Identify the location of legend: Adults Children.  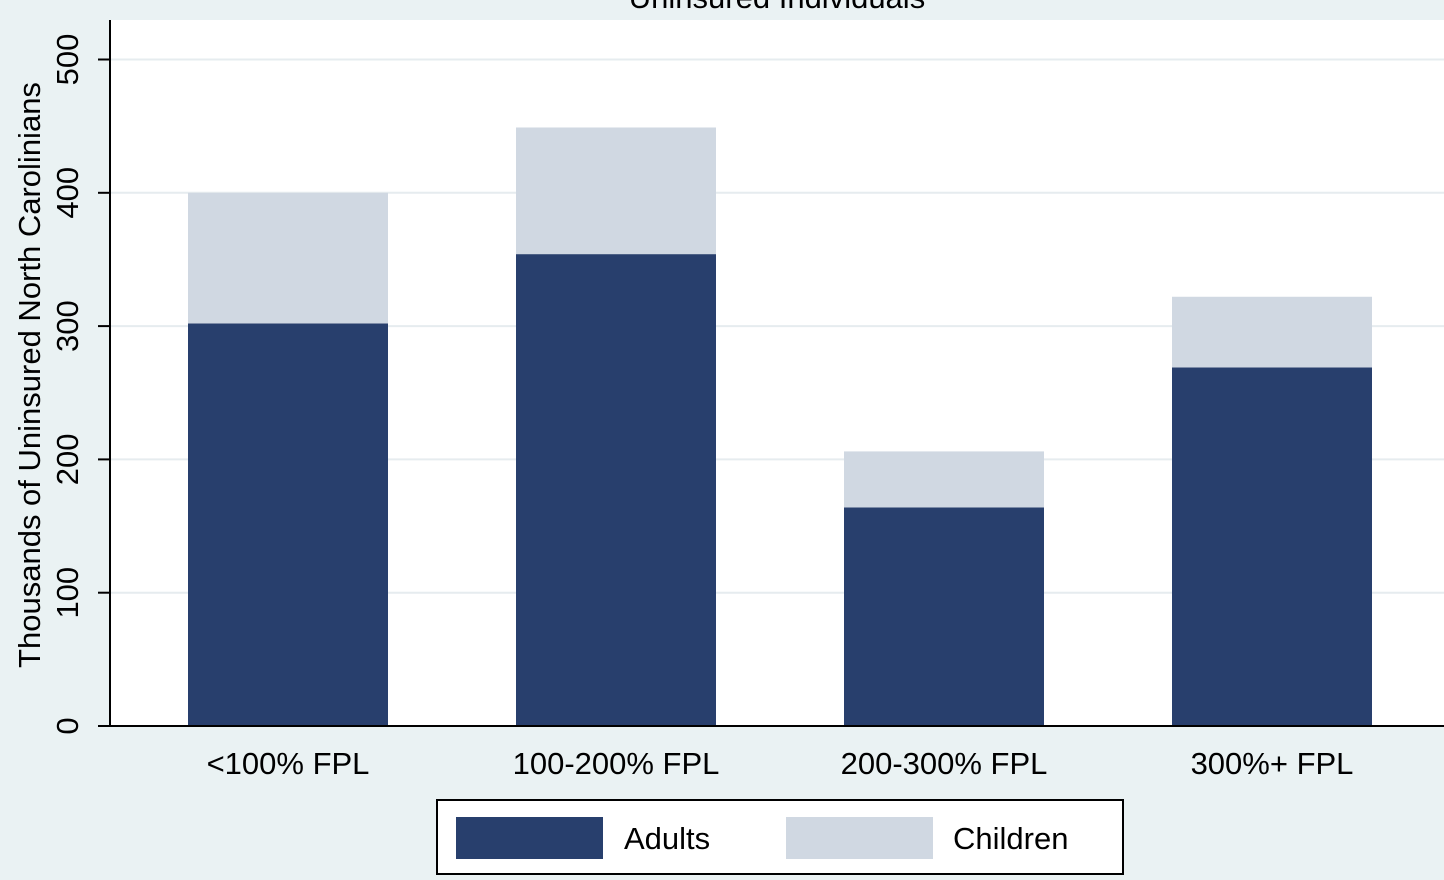
(780, 837).